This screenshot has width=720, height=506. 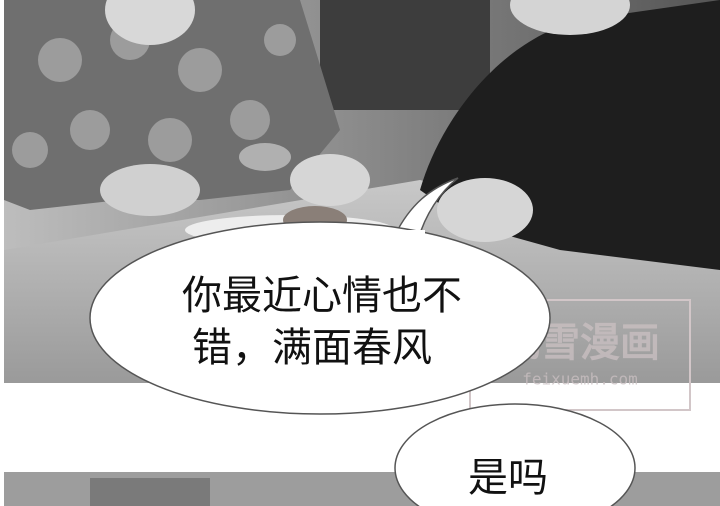 I want to click on bubble-body, so click(x=515, y=454).